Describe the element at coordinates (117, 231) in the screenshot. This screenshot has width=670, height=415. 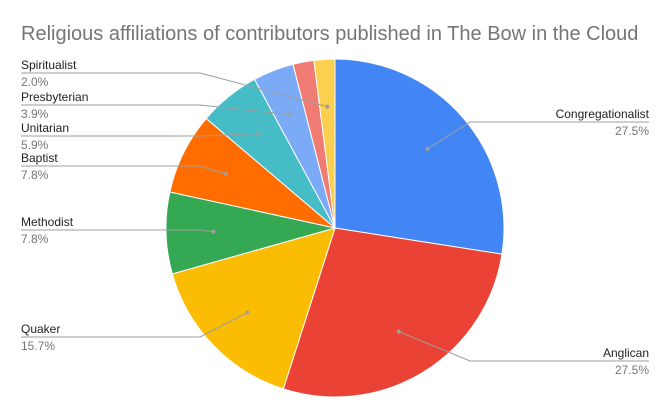
I see `leader-line-methodist` at that location.